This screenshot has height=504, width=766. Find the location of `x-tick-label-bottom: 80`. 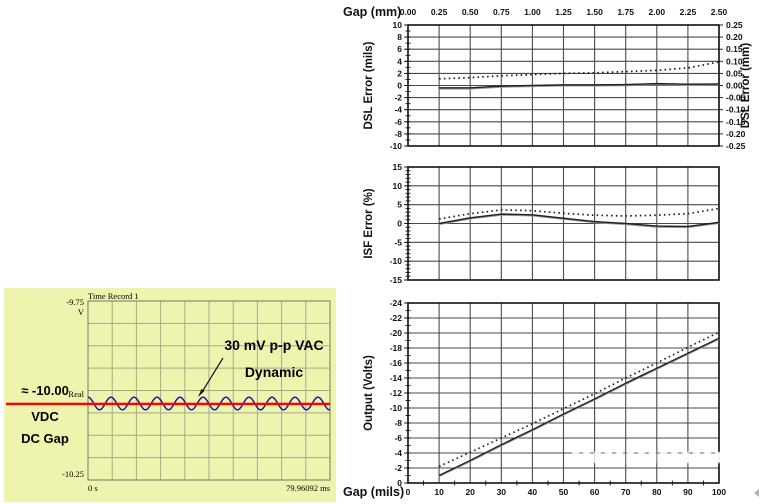

x-tick-label-bottom: 80 is located at coordinates (657, 492).